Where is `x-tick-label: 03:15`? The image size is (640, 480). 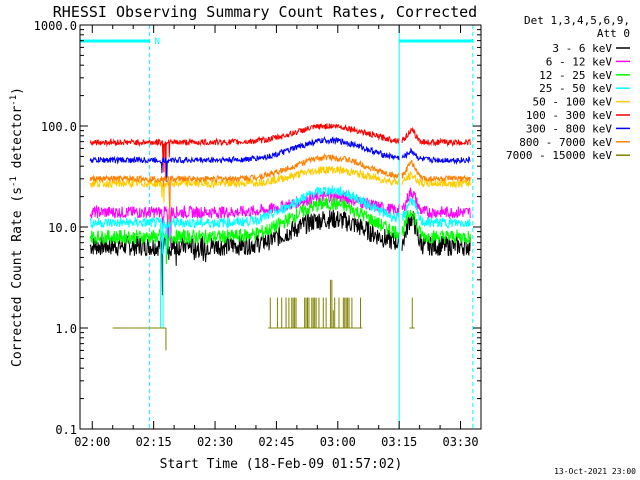 x-tick-label: 03:15 is located at coordinates (399, 442).